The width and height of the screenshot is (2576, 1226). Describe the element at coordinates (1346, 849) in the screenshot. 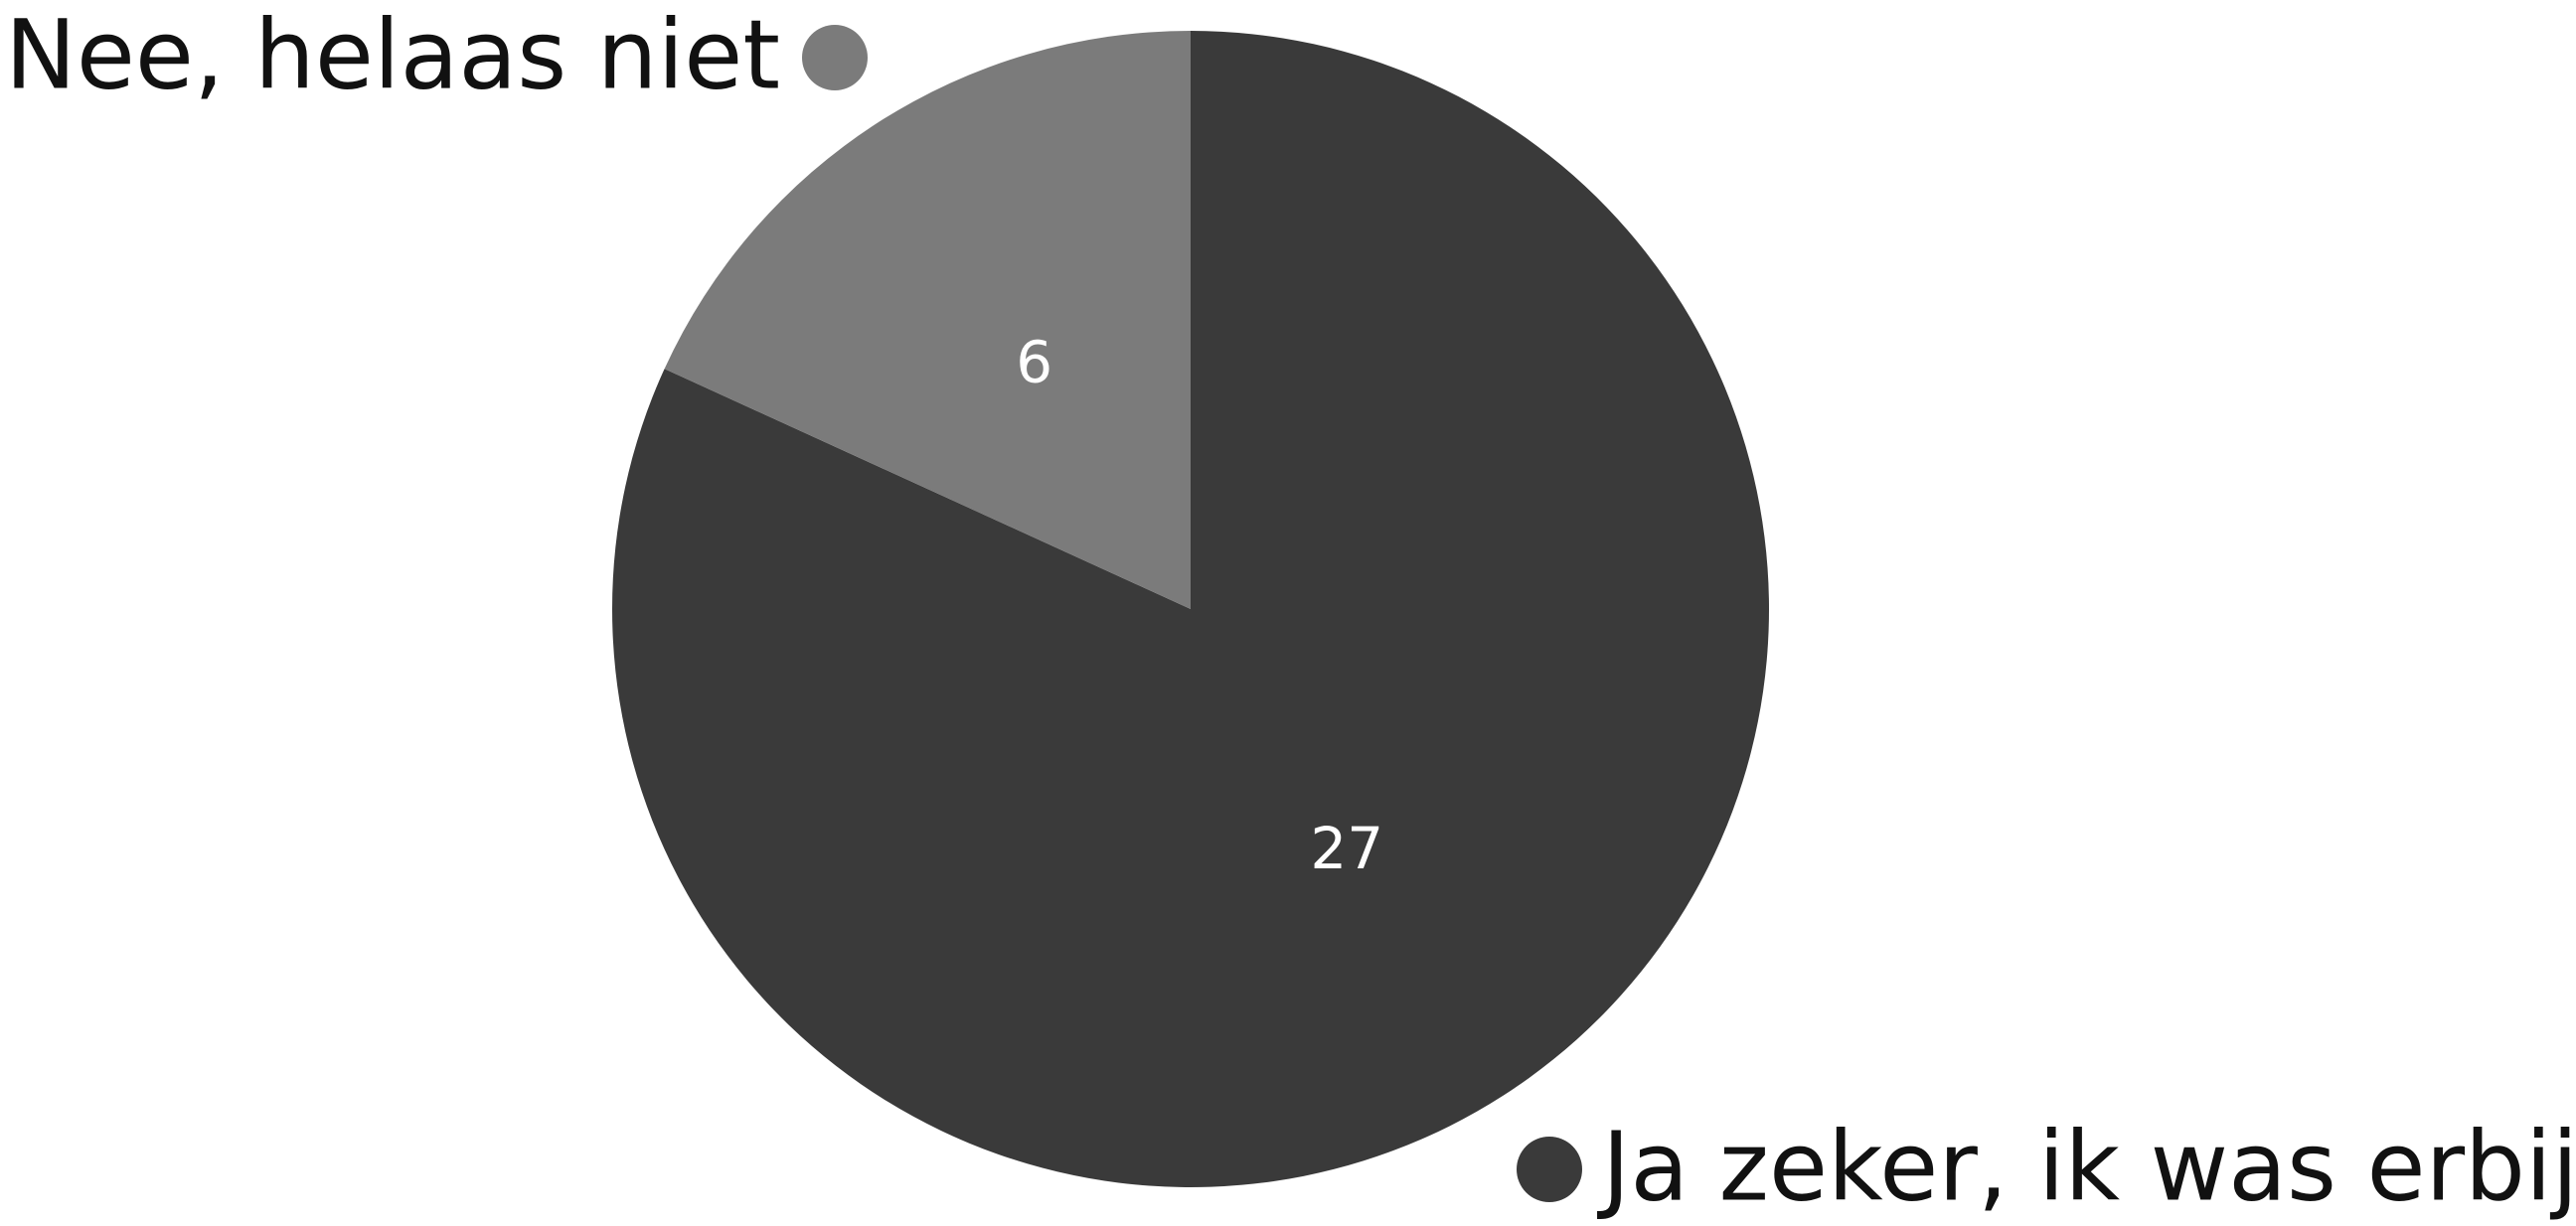

I see `data-label: 27` at that location.